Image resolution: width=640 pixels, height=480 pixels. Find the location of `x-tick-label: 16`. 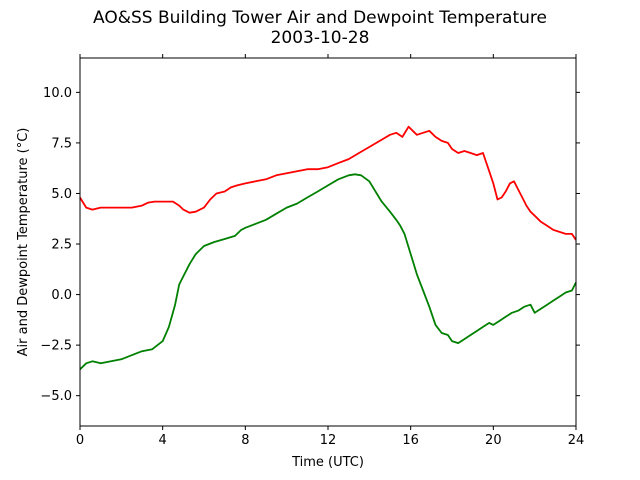

x-tick-label: 16 is located at coordinates (410, 440).